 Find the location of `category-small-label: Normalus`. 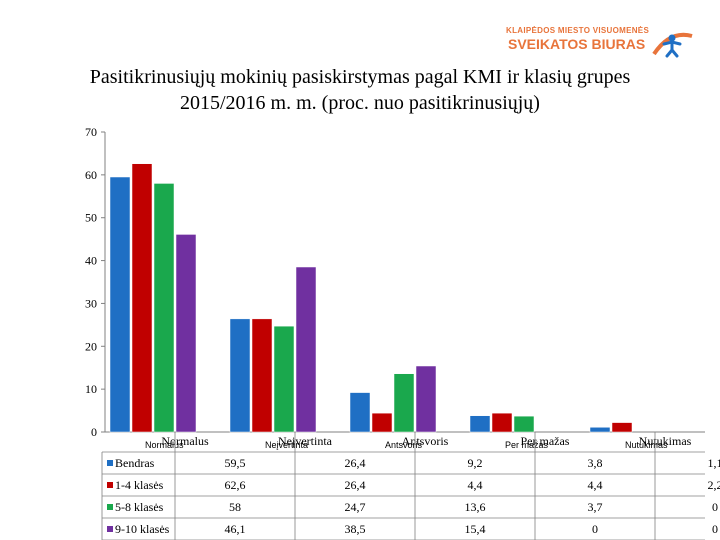

category-small-label: Normalus is located at coordinates (164, 445).